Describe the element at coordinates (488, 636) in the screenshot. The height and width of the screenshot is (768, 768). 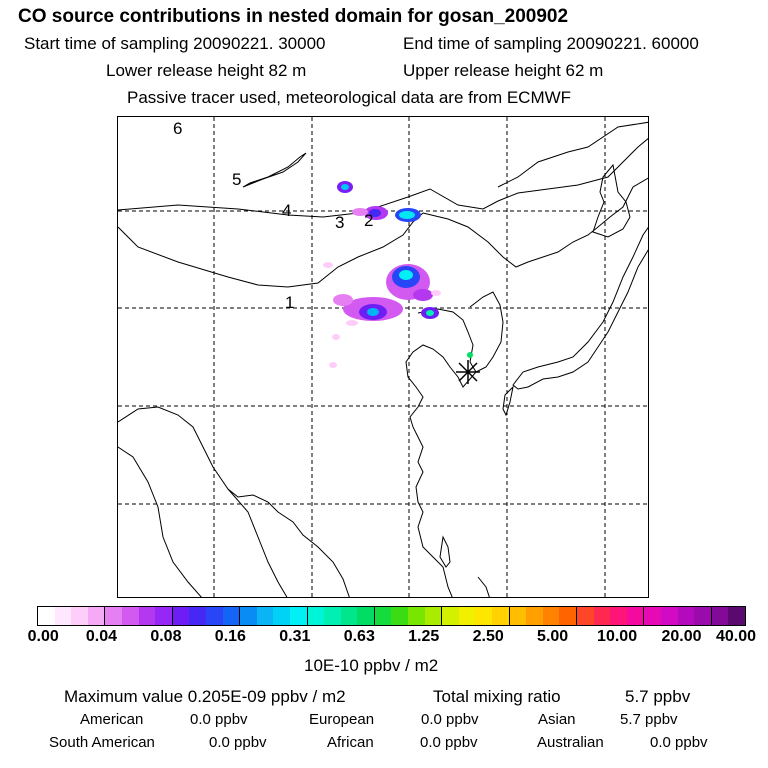
I see `colorbar-tick-label: 2.50` at that location.